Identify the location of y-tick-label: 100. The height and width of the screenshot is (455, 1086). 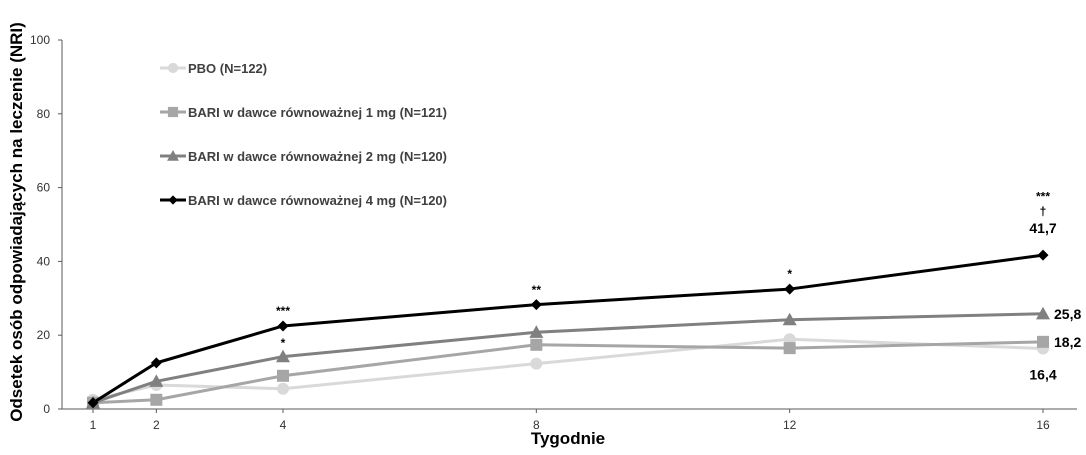
(40, 40).